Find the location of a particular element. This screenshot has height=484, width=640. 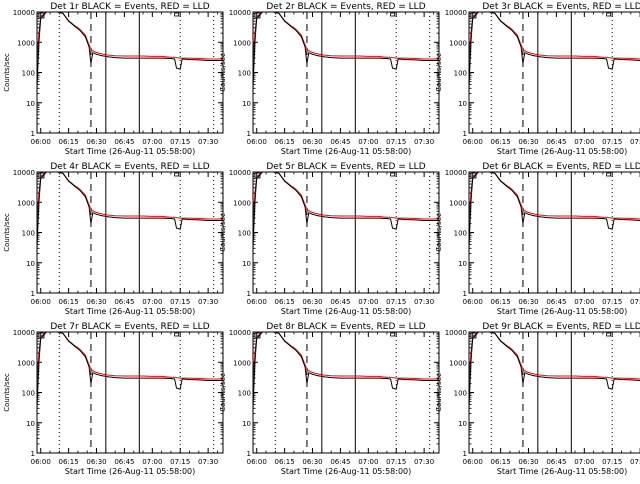

panel-title: Det 1r BLACK = Events, RED = LLD is located at coordinates (129, 7).